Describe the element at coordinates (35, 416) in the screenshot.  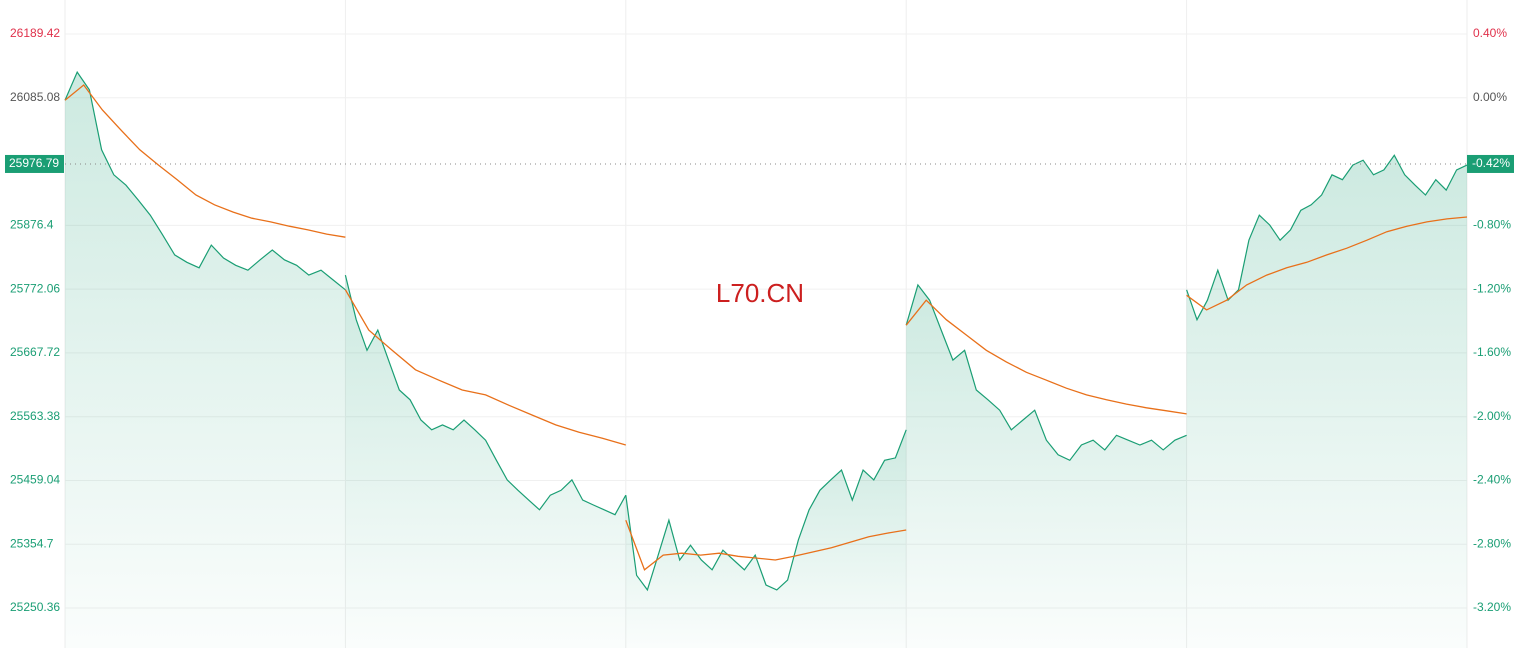
I see `y-tick-label: 25563.38` at that location.